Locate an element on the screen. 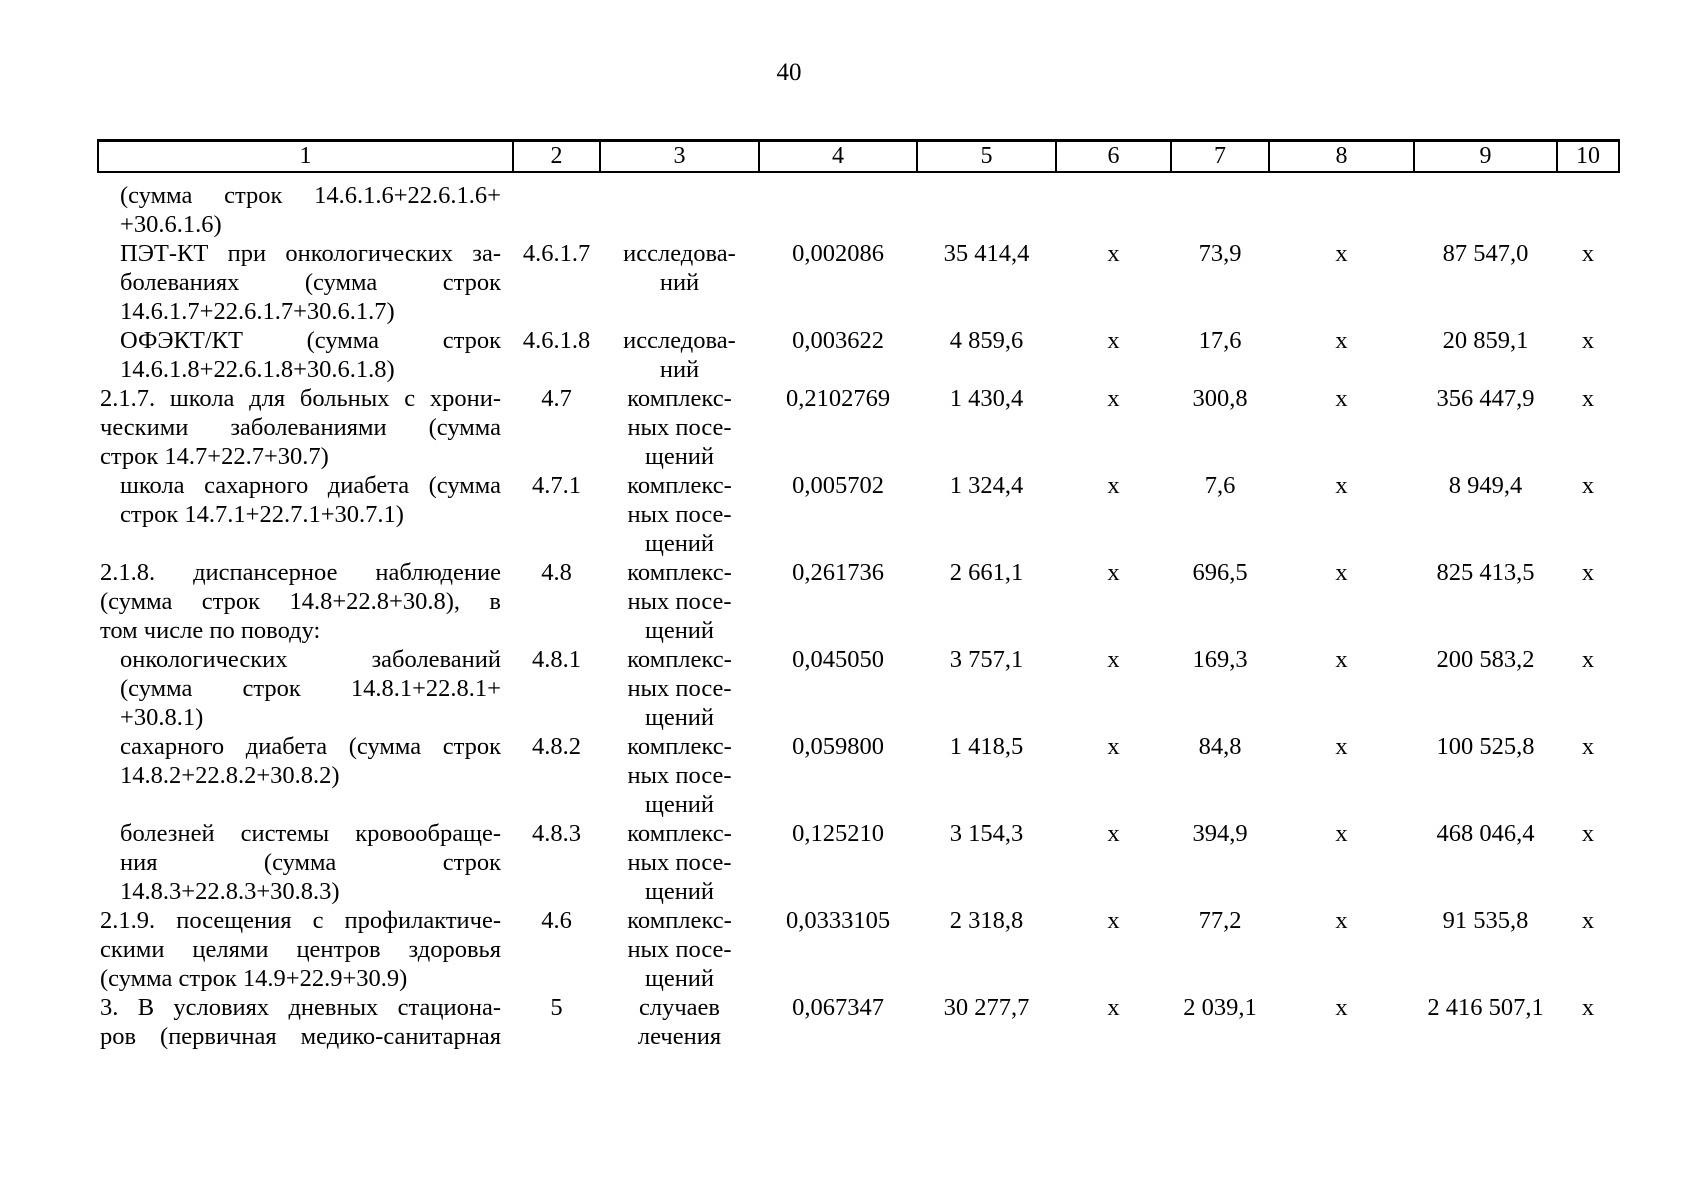 Image resolution: width=1697 pixels, height=1200 pixels. value-cell-col9: 356 447,9 is located at coordinates (1485, 398).